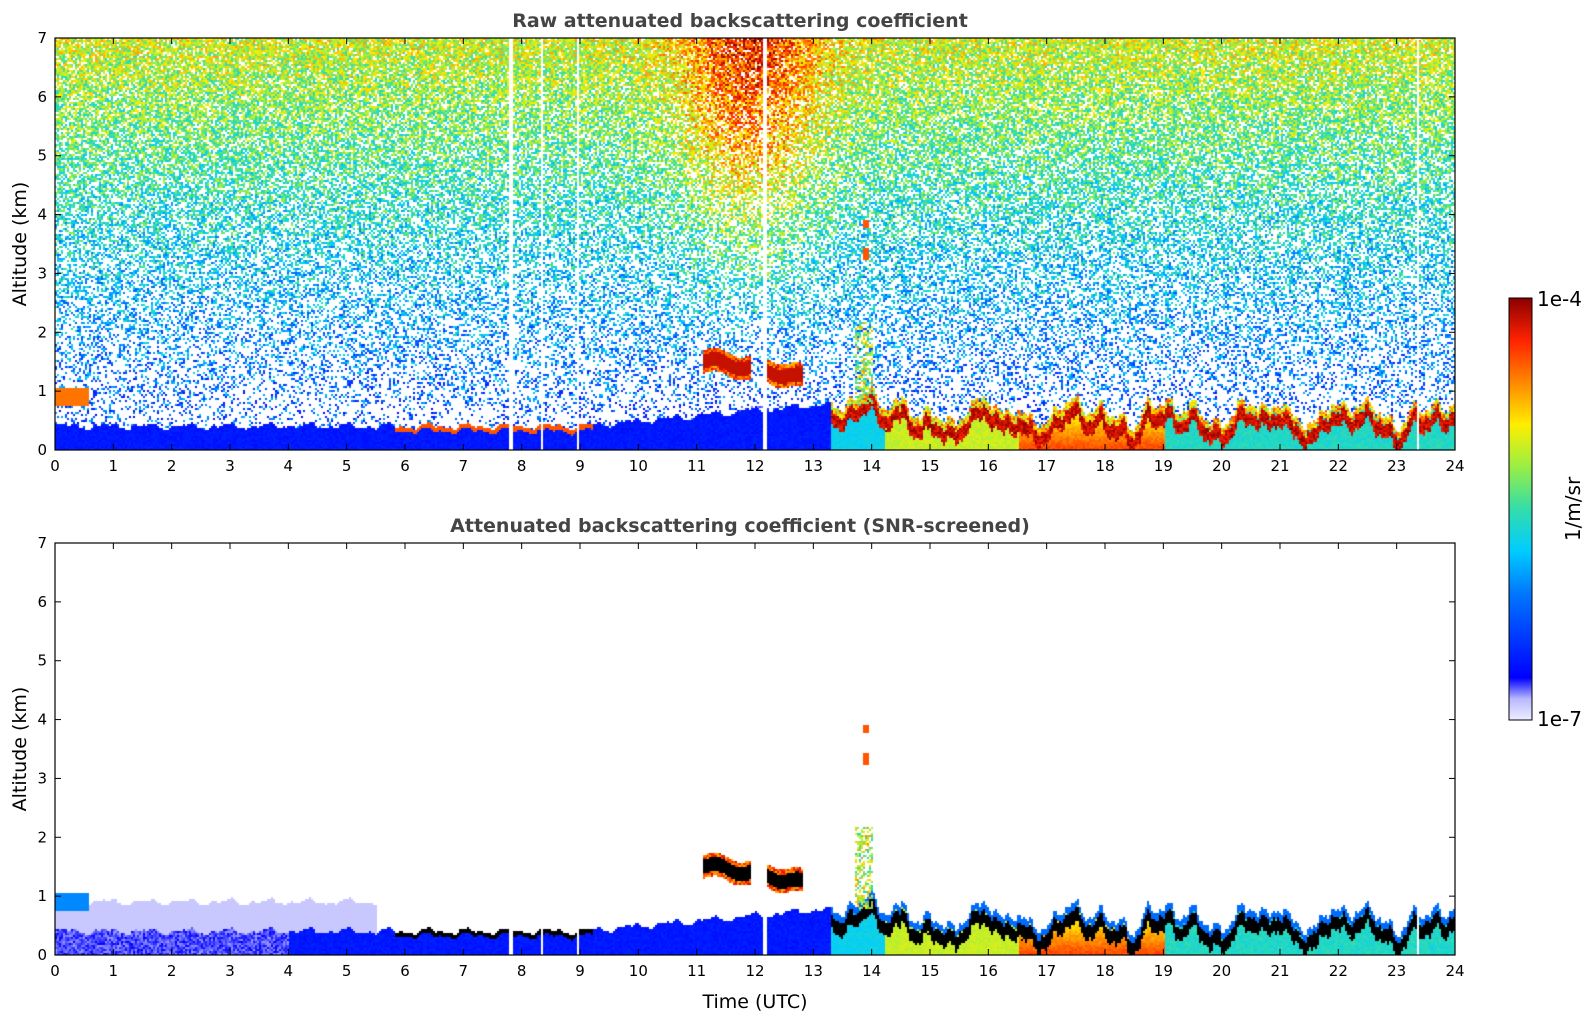 This screenshot has width=1595, height=1020. I want to click on colorbar-gradient, so click(1520, 509).